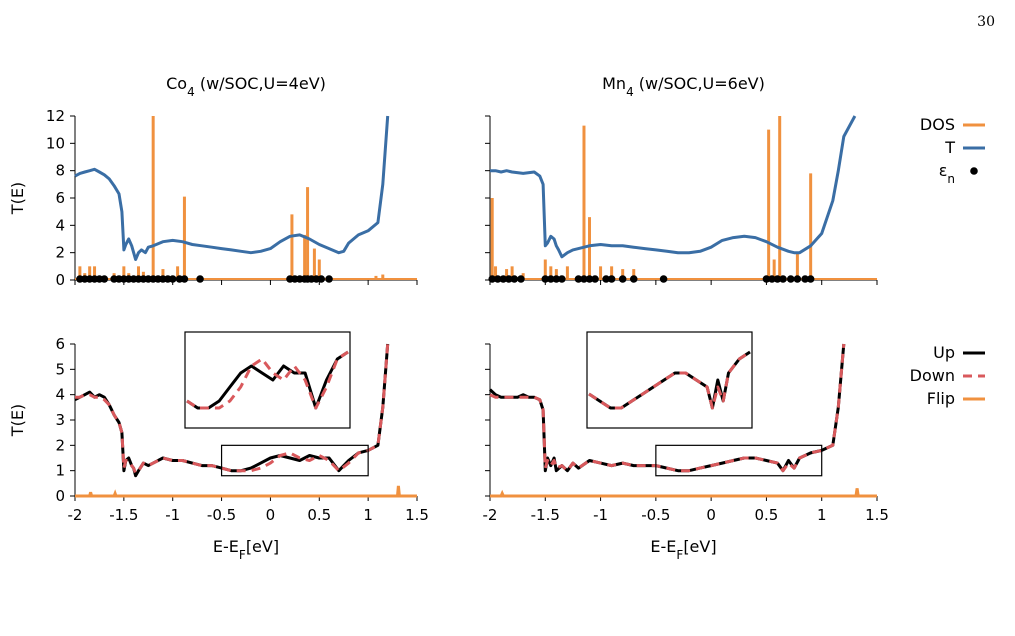  I want to click on legend-label: Up, so click(944, 352).